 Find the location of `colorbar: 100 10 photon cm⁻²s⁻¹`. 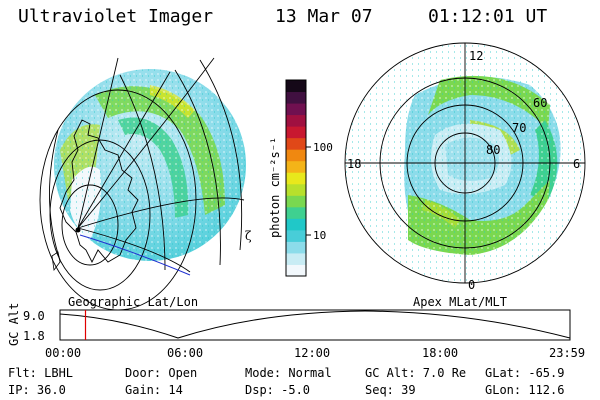

colorbar: 100 10 photon cm⁻²s⁻¹ is located at coordinates (300, 178).